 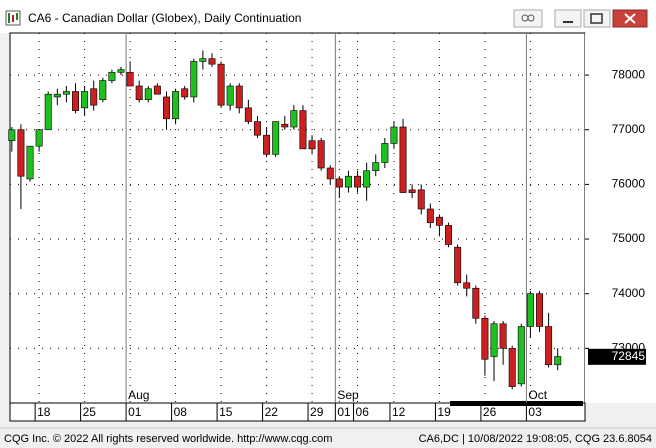 I want to click on link-button, so click(x=528, y=18).